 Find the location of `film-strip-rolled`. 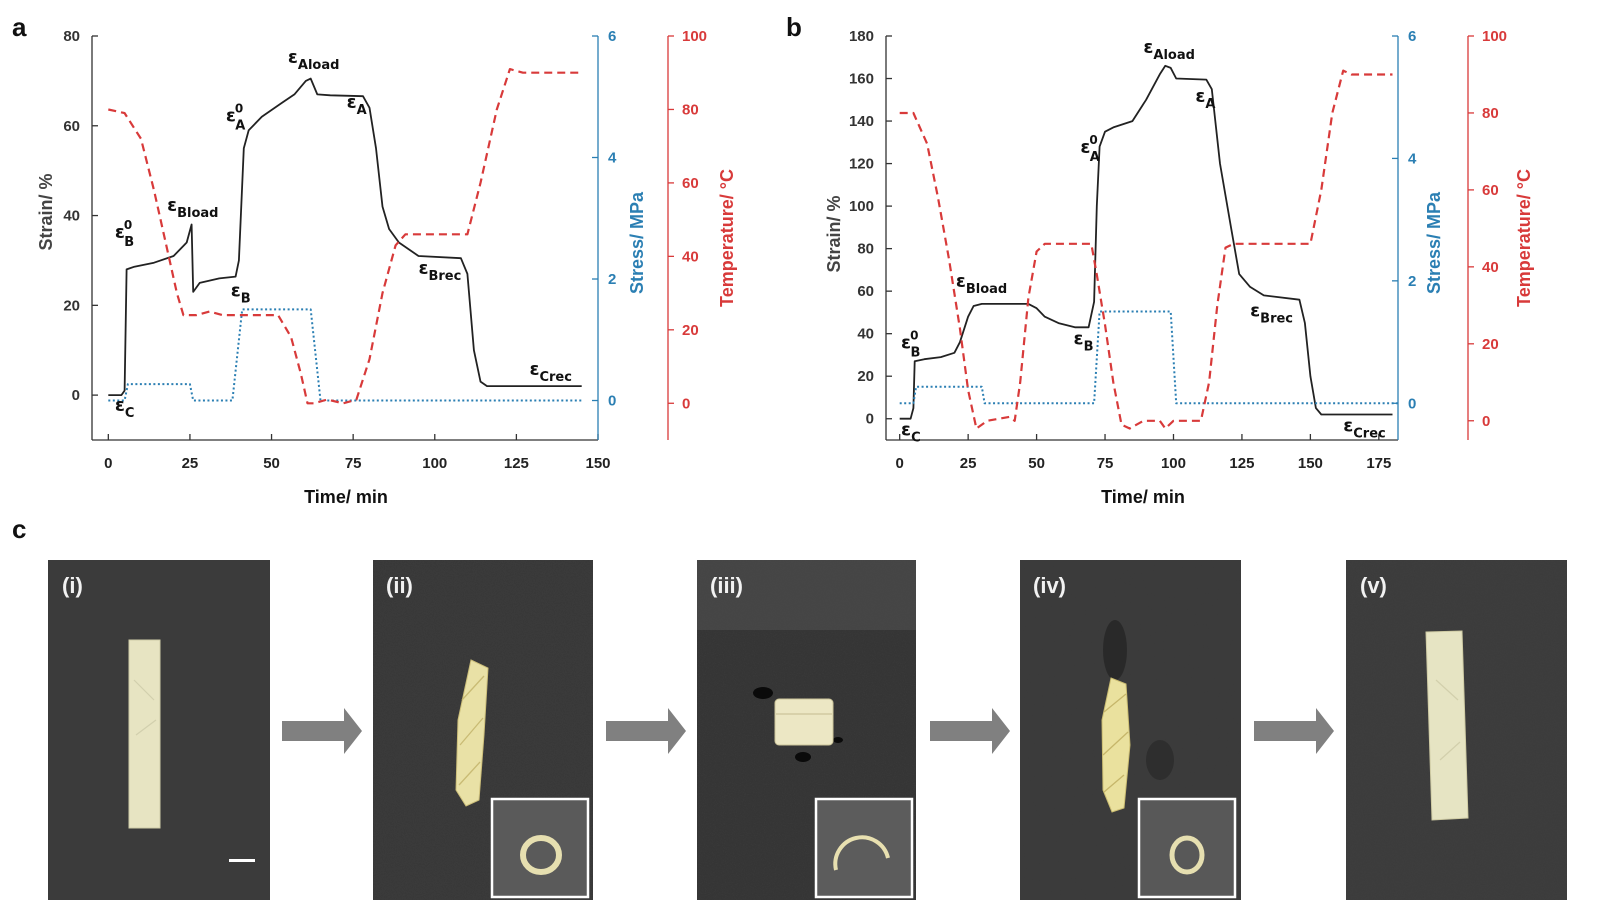

film-strip-rolled is located at coordinates (472, 733).